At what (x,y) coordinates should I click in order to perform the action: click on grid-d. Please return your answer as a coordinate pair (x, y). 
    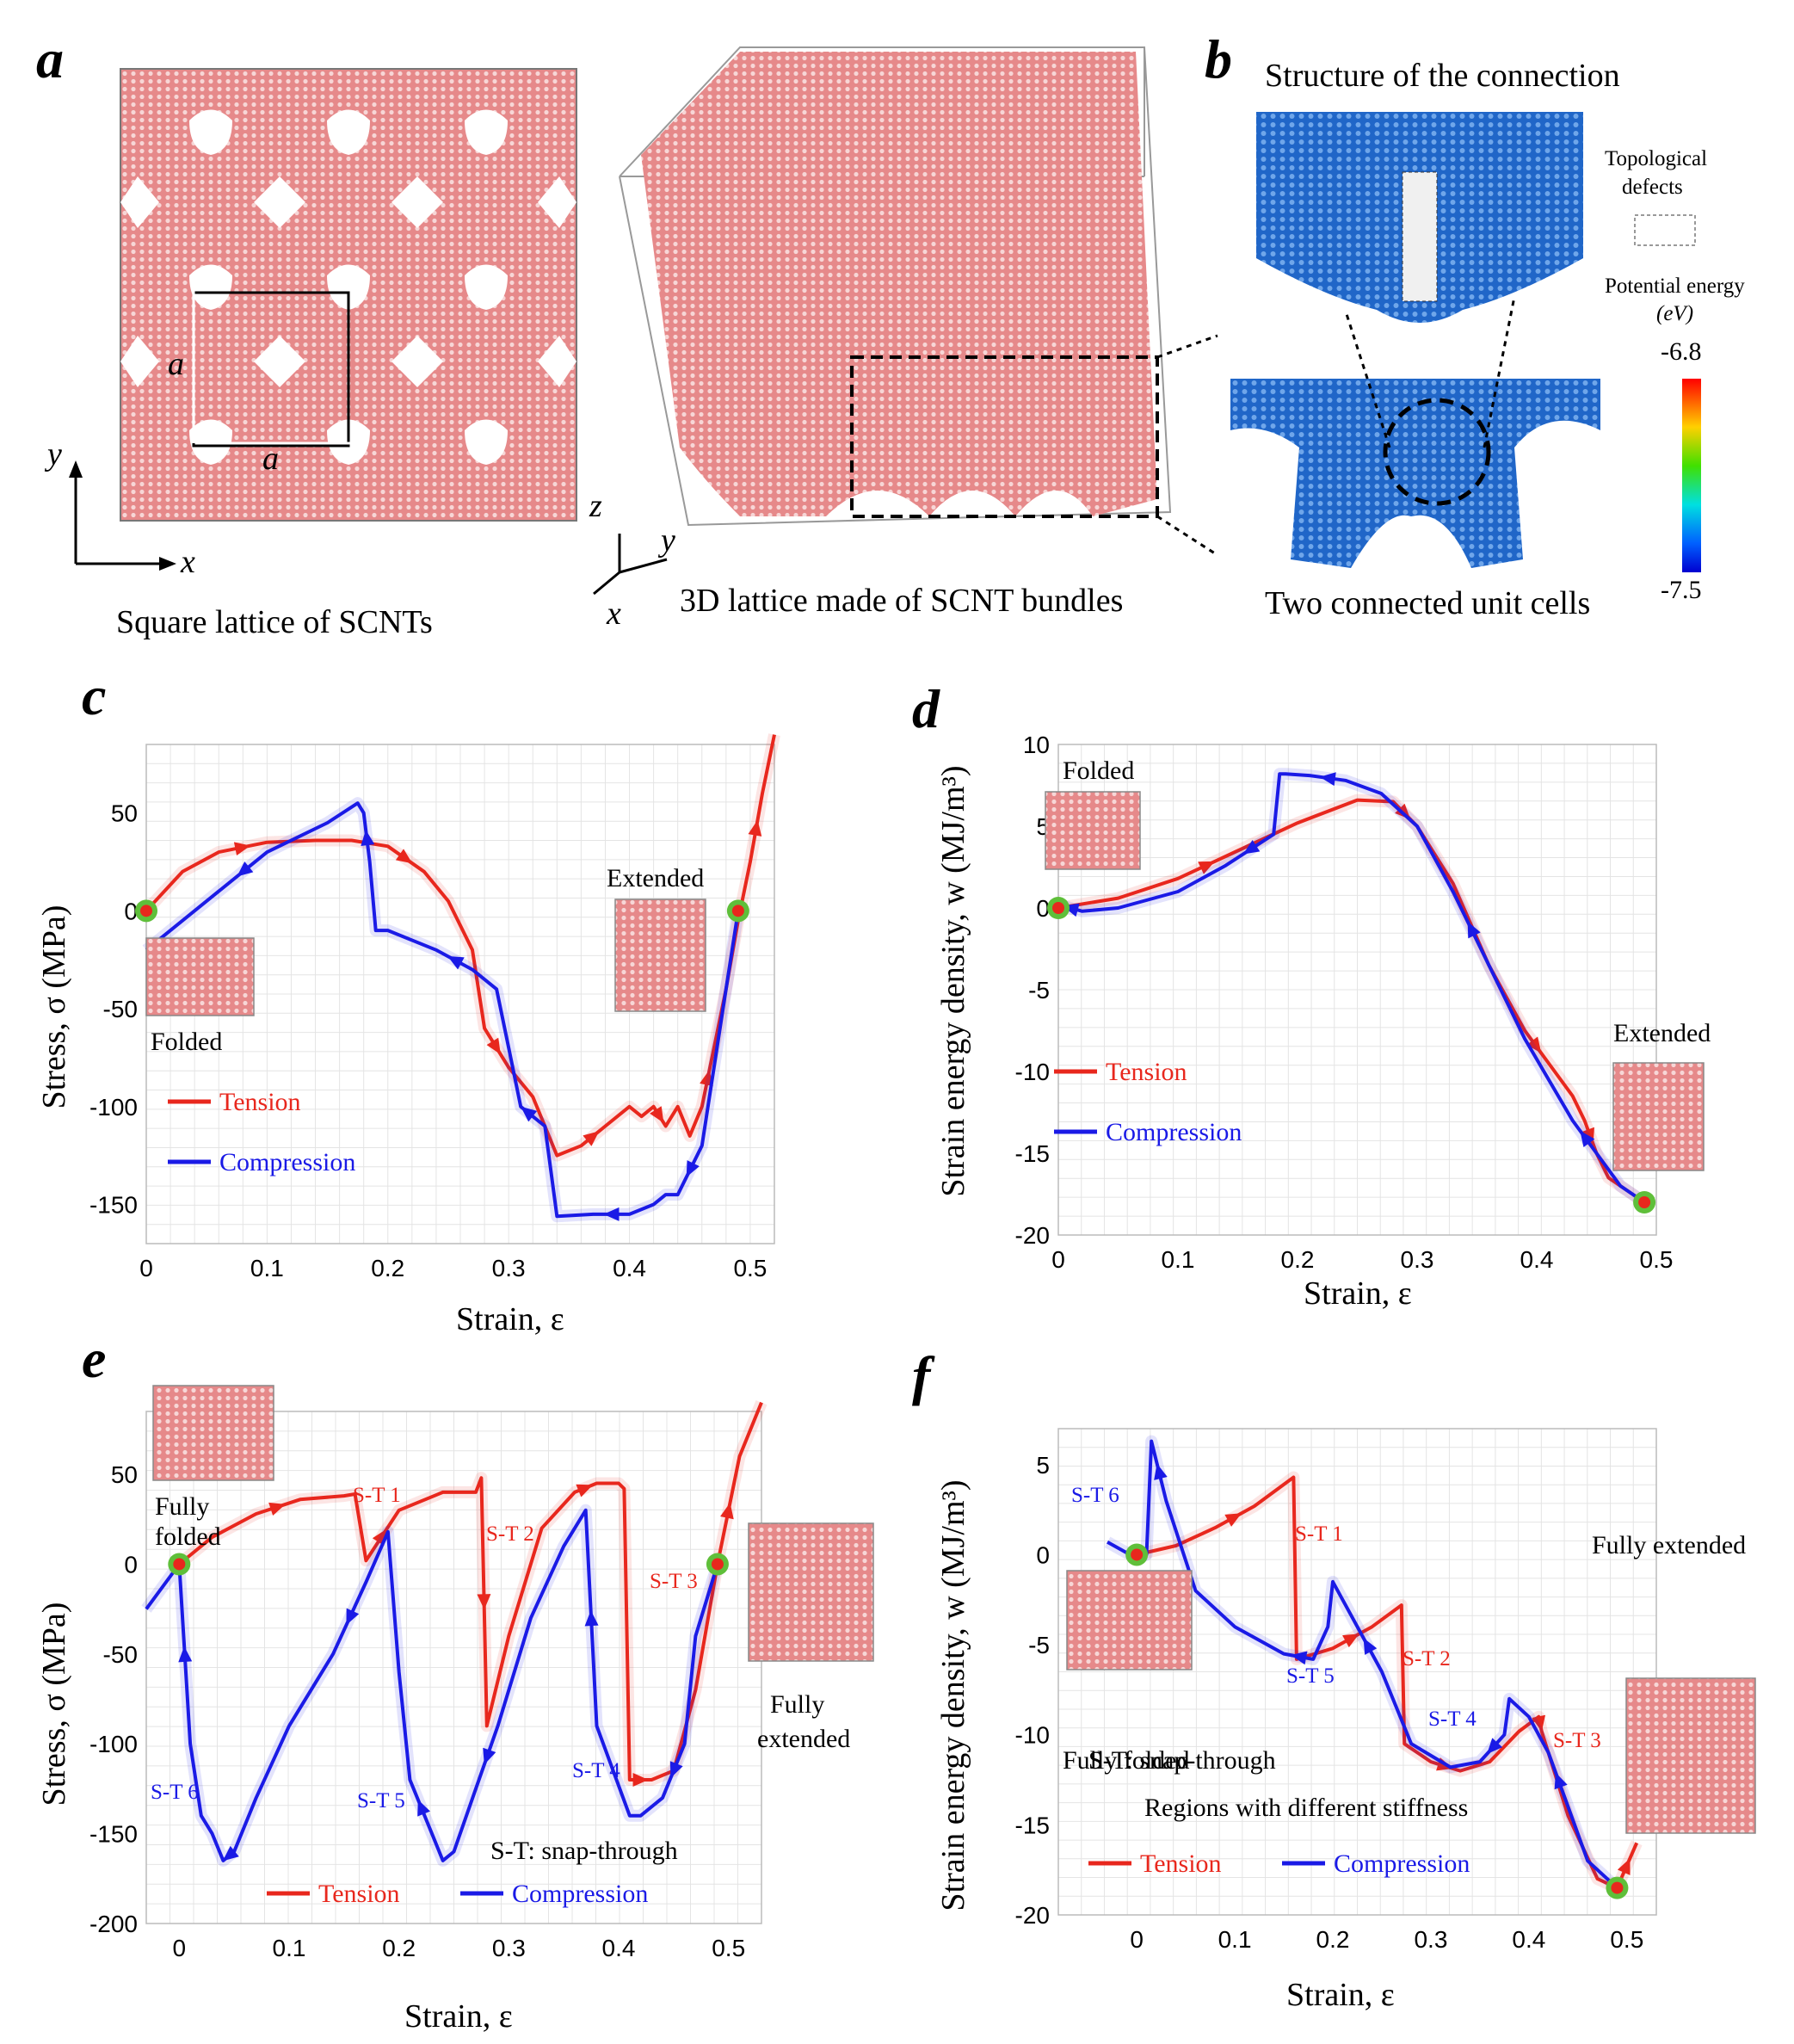
    Looking at the image, I should click on (1357, 990).